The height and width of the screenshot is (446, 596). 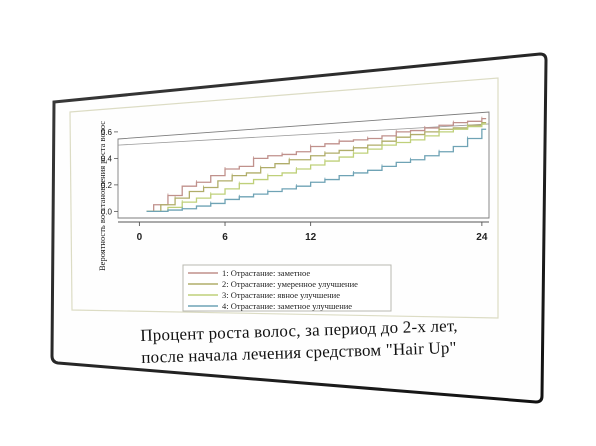 What do you see at coordinates (225, 237) in the screenshot?
I see `x-tick-label: 6` at bounding box center [225, 237].